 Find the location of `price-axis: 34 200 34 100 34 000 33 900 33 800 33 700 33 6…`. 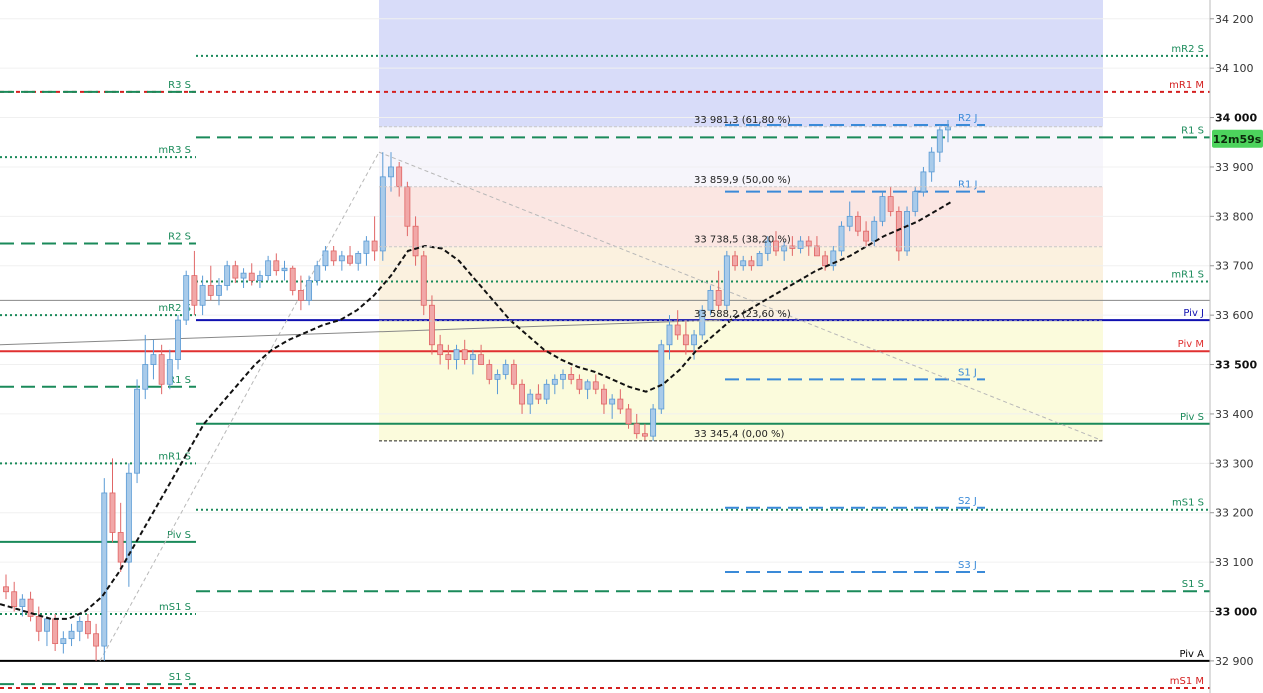

price-axis: 34 200 34 100 34 000 33 900 33 800 33 700 33 6… is located at coordinates (1236, 346).